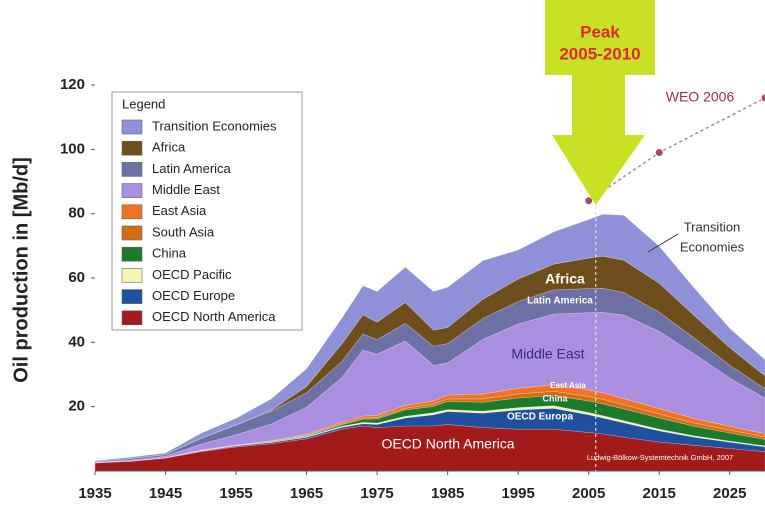 The height and width of the screenshot is (514, 765). I want to click on x-tick-label: 2005, so click(588, 493).